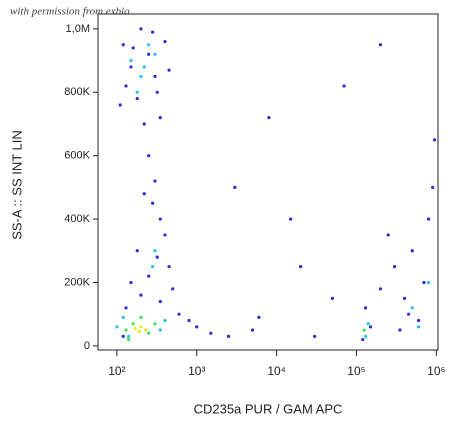 The height and width of the screenshot is (431, 450). I want to click on y-tick-label: 400K, so click(77, 219).